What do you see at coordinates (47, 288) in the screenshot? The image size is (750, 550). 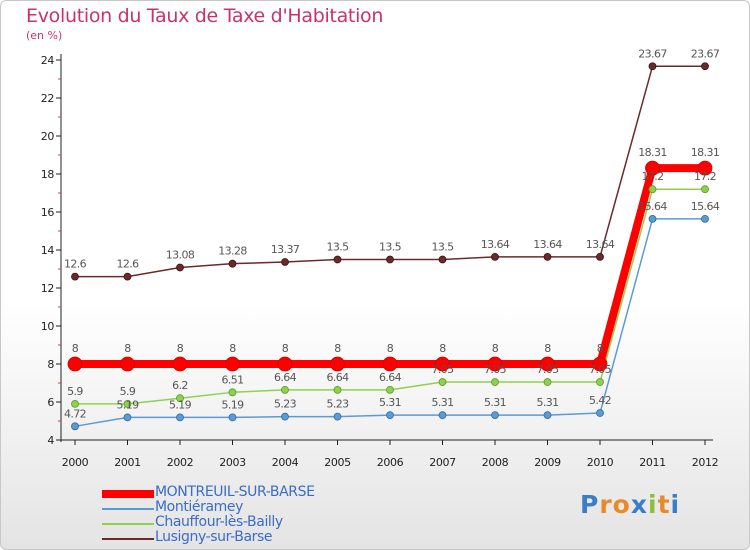 I see `y-tick-label: 12` at bounding box center [47, 288].